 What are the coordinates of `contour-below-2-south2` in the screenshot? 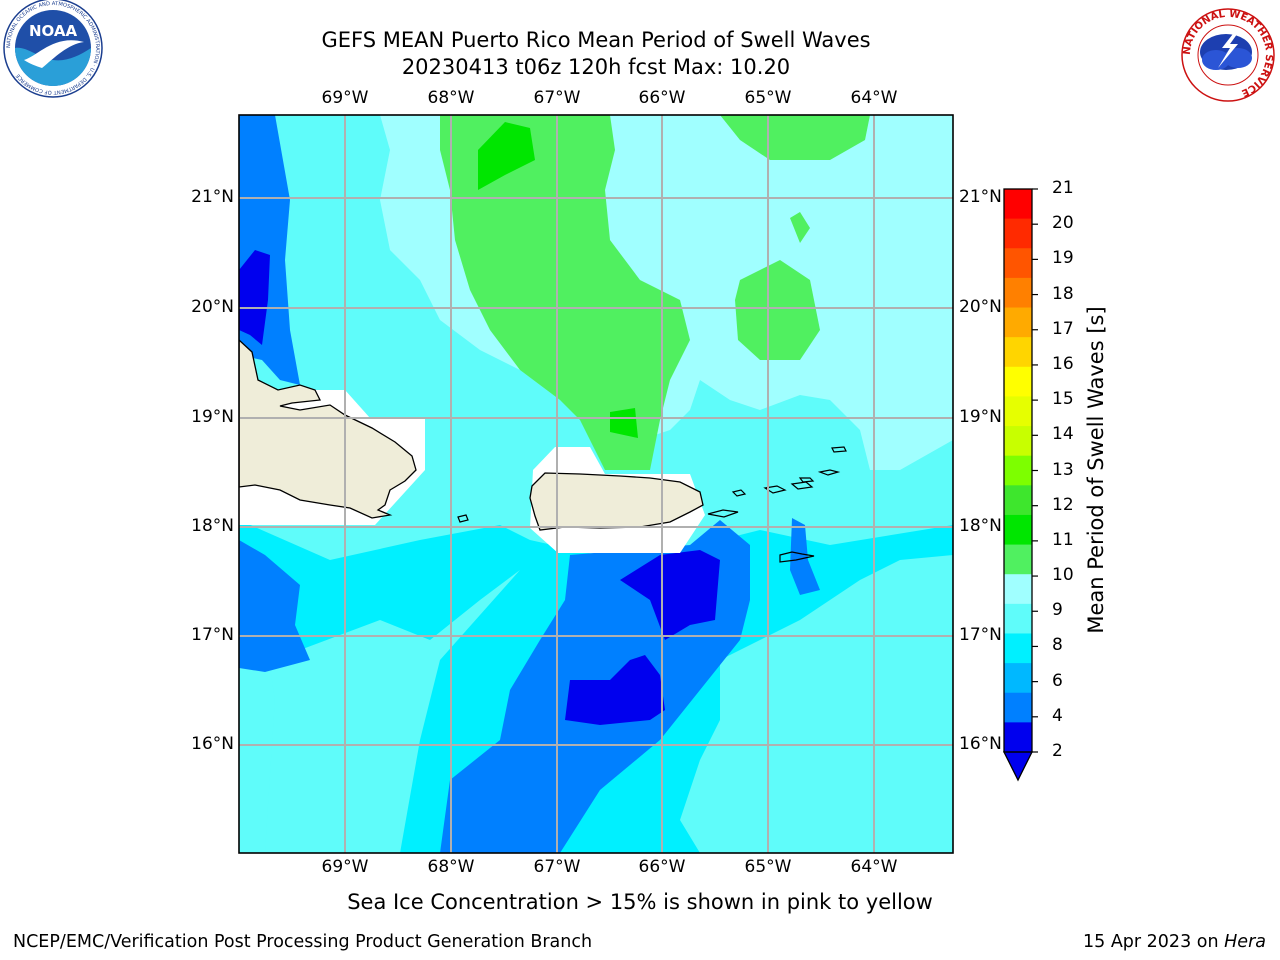 It's located at (615, 690).